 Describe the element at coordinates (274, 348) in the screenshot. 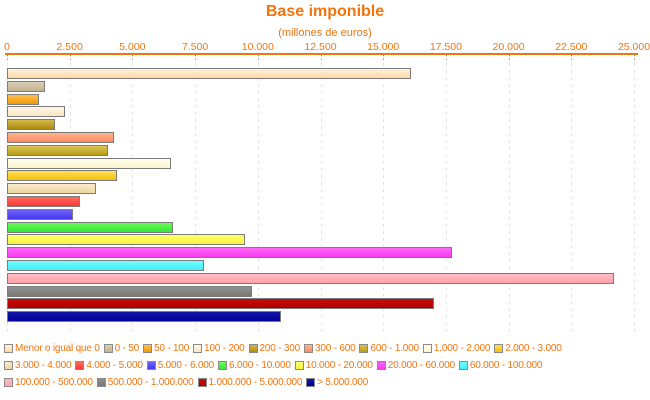

I see `legend-item: 200 - 300` at that location.